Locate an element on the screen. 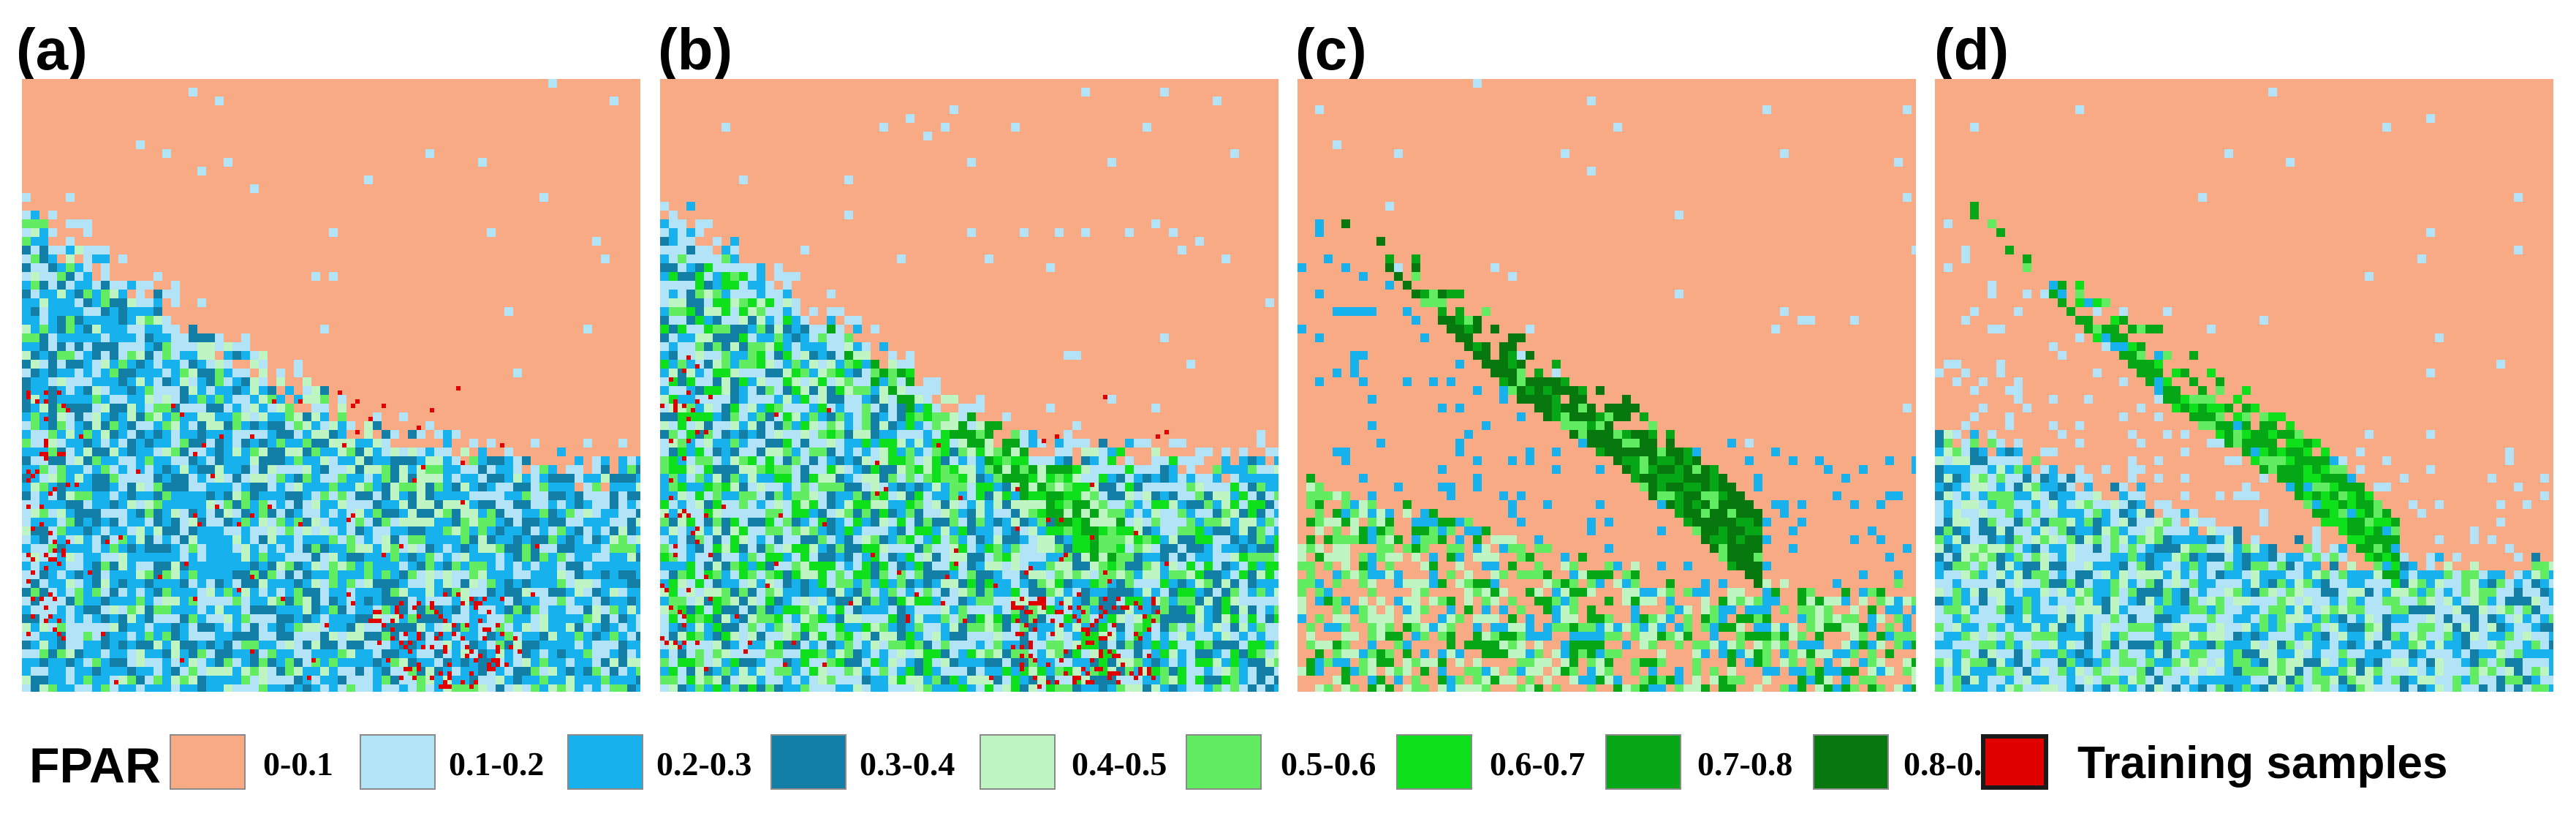 Image resolution: width=2576 pixels, height=819 pixels. legend-range-1: 0.1-0.2 is located at coordinates (497, 763).